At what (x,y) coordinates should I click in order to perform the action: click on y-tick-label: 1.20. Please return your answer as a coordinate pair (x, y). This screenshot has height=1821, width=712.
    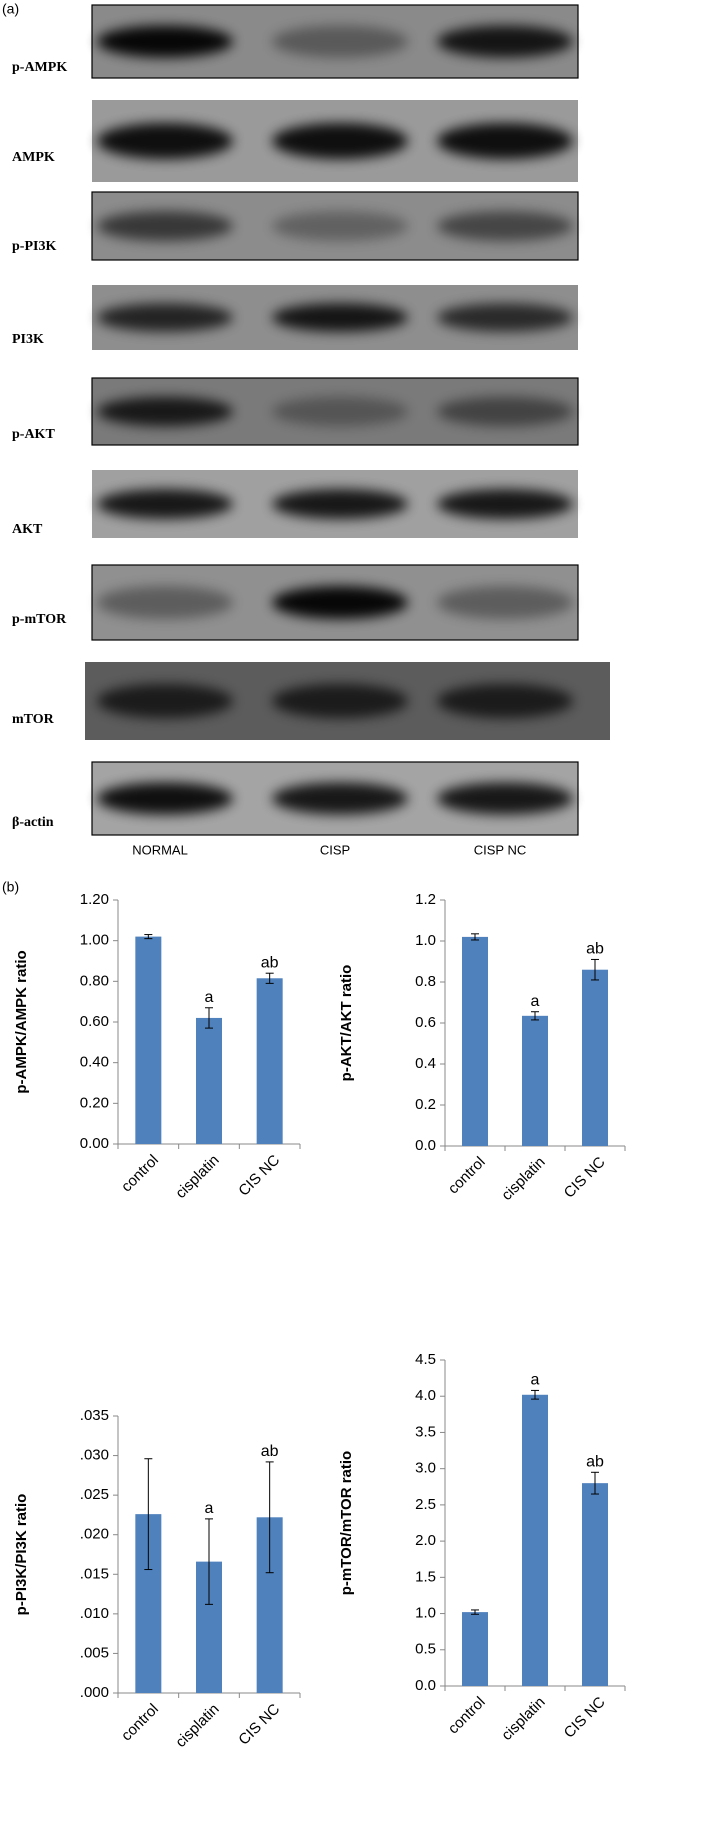
    Looking at the image, I should click on (94, 899).